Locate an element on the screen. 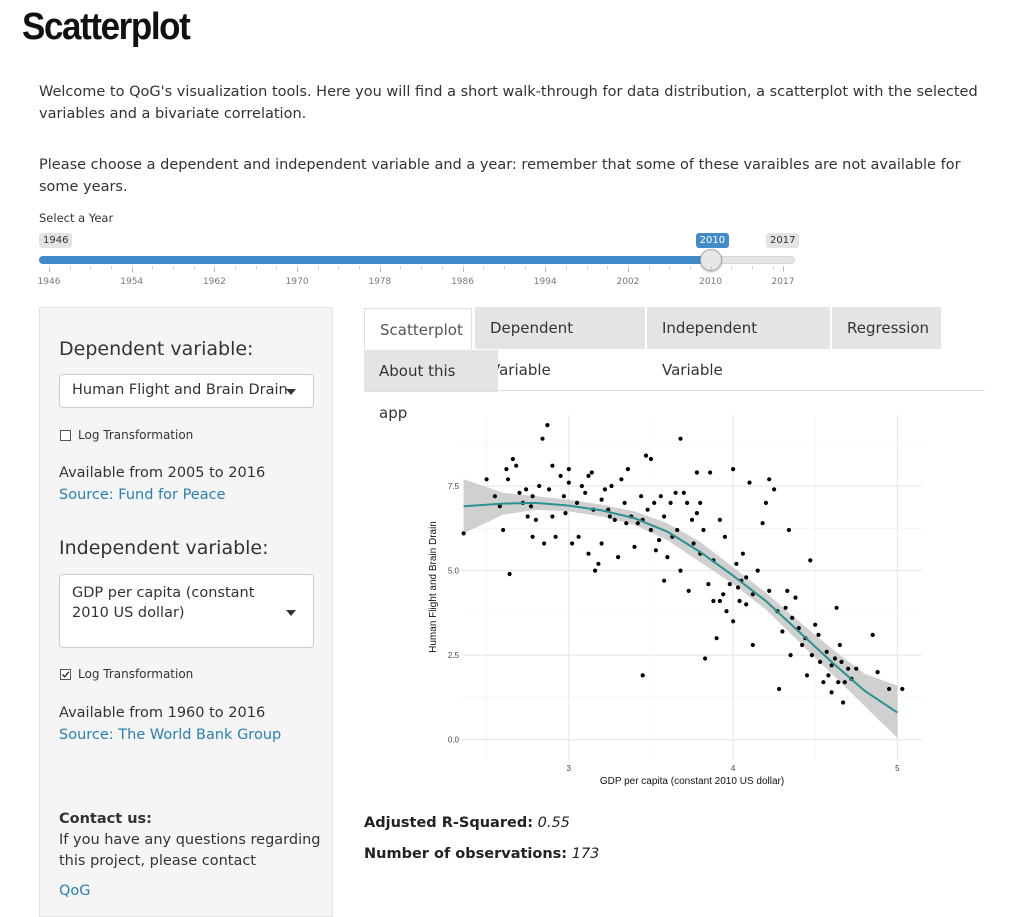  tab-dependent-variable: Dependent Variable is located at coordinates (560, 343).